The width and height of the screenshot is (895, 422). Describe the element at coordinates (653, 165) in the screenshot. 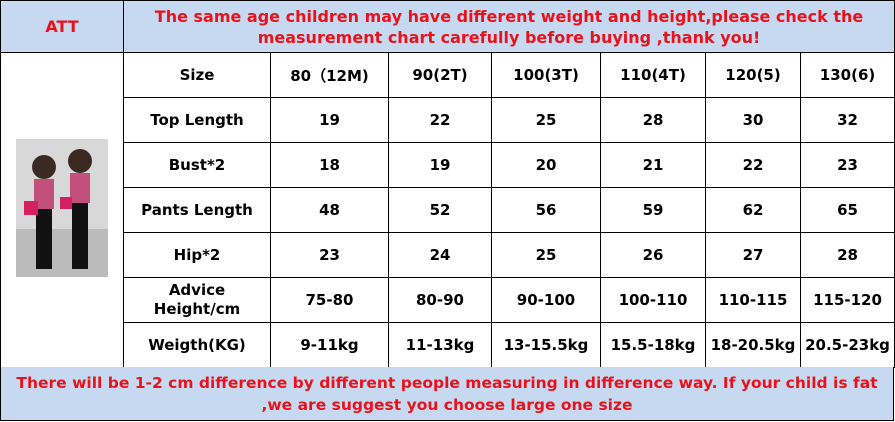

I see `cell: 21` at that location.